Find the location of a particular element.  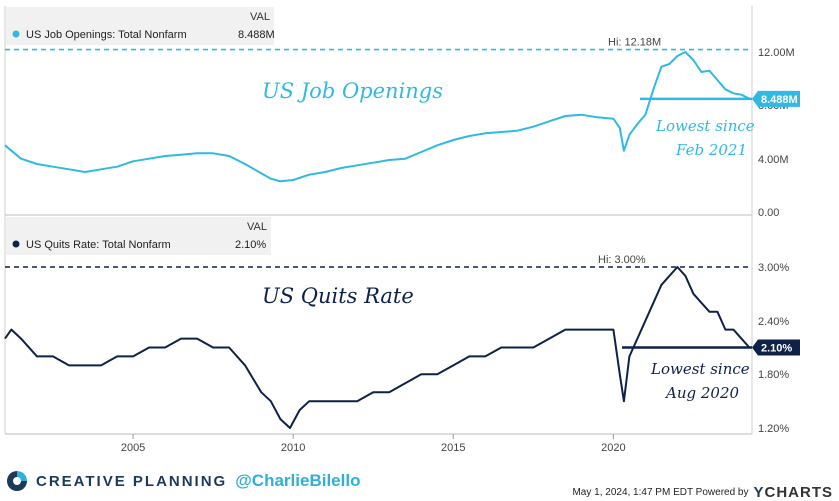

legend: VAL US Quits Rate: Total Nonfarm 2.10% is located at coordinates (138, 236).